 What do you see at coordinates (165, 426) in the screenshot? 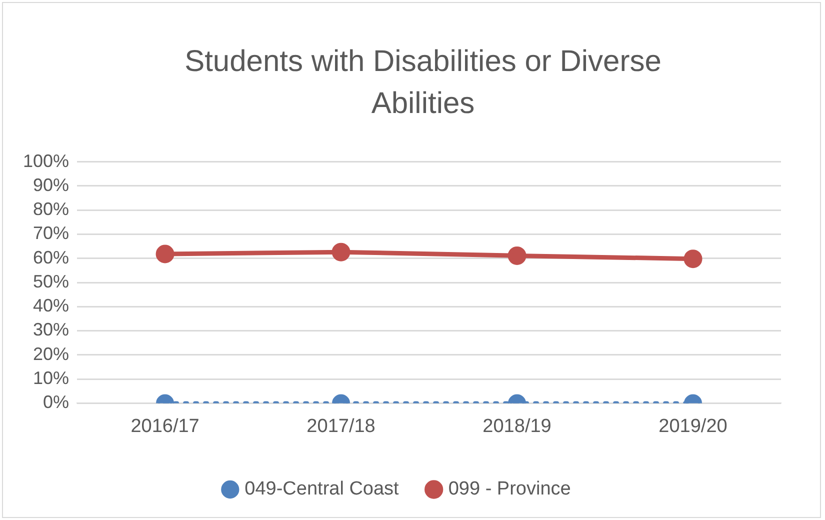
I see `x-tick-label: 2016/17` at bounding box center [165, 426].